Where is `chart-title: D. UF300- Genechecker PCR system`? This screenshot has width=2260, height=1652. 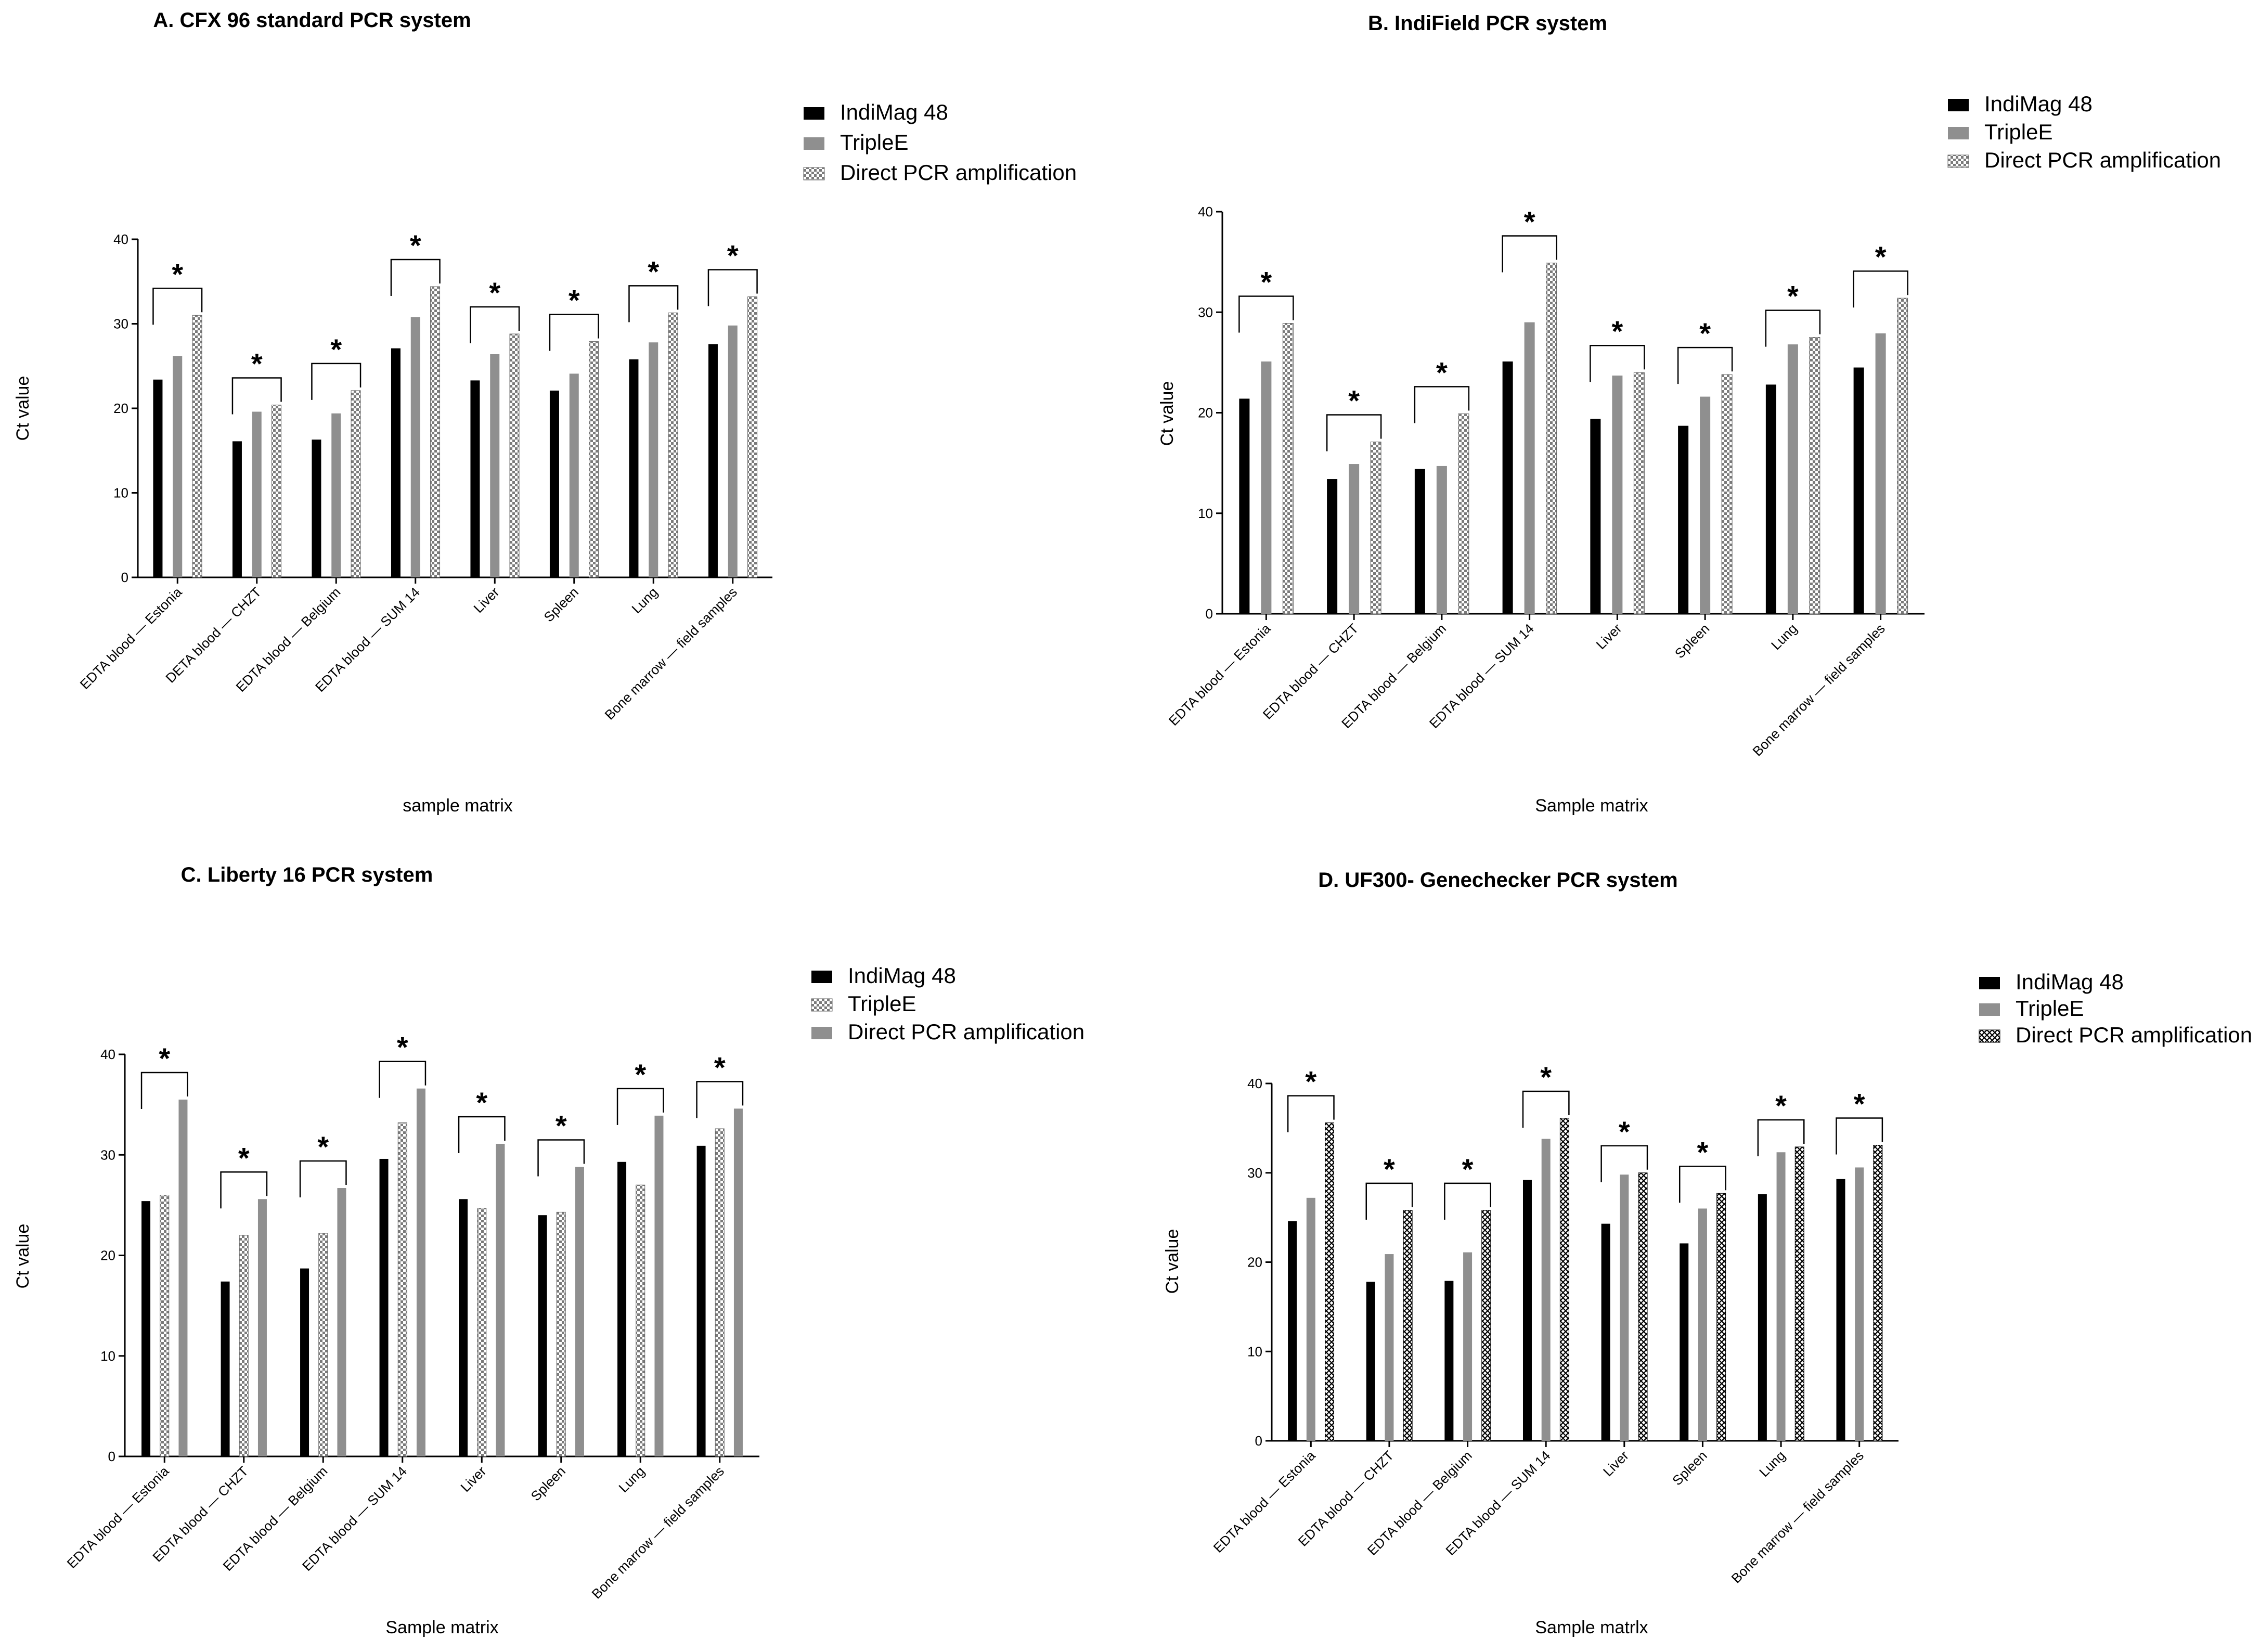
chart-title: D. UF300- Genechecker PCR system is located at coordinates (1497, 880).